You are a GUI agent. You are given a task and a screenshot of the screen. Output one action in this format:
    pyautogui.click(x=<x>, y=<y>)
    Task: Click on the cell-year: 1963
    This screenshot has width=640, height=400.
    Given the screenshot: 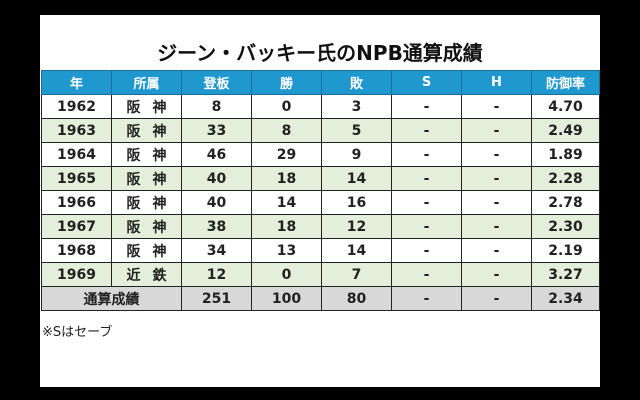 What is the action you would take?
    pyautogui.click(x=76, y=130)
    